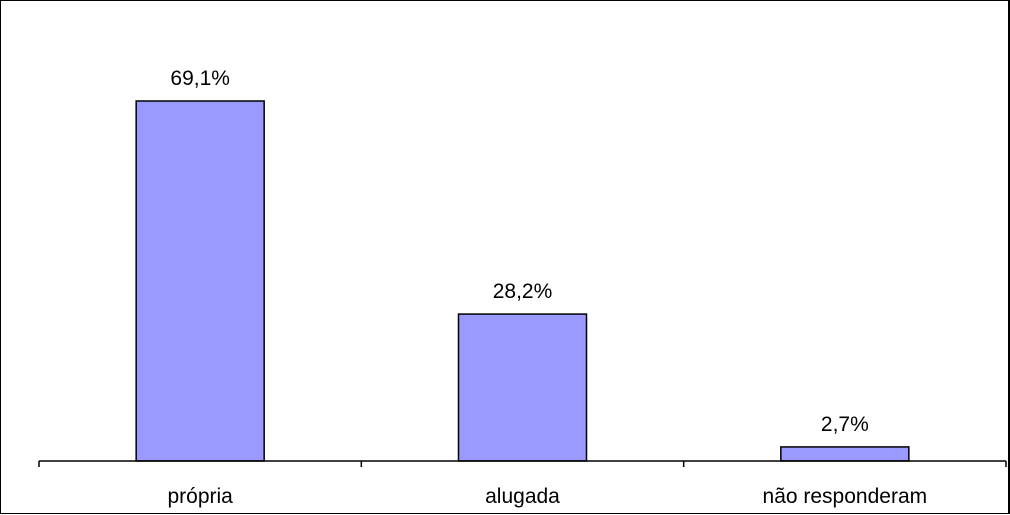 This screenshot has height=515, width=1010. What do you see at coordinates (200, 496) in the screenshot?
I see `x-tick-label: própria` at bounding box center [200, 496].